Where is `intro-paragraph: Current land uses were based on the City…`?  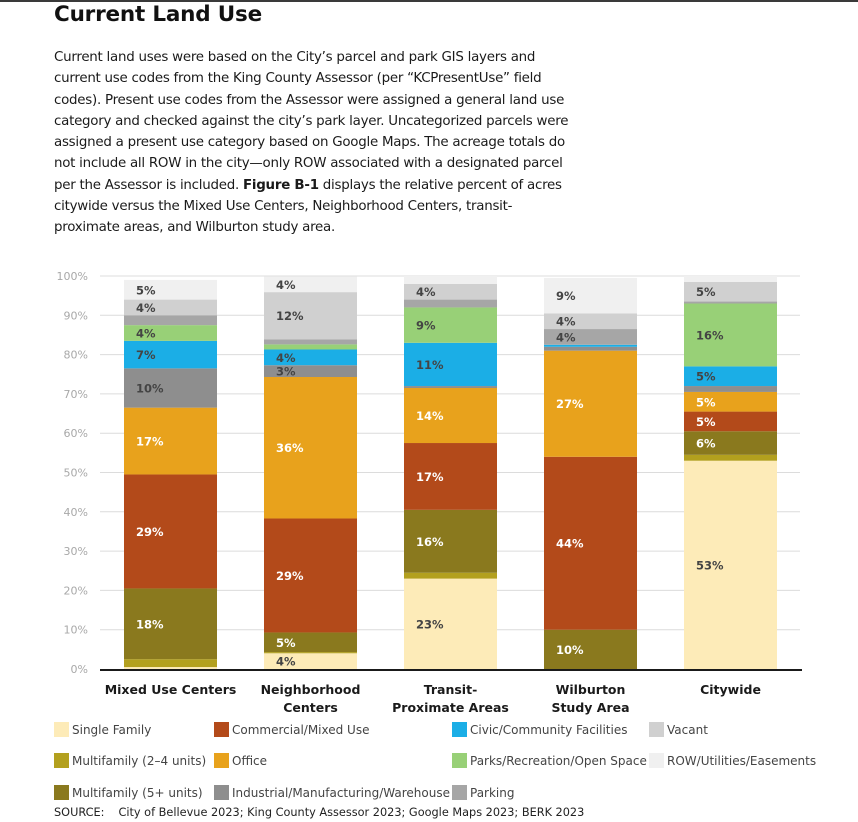
intro-paragraph: Current land uses were based on the City… is located at coordinates (314, 143).